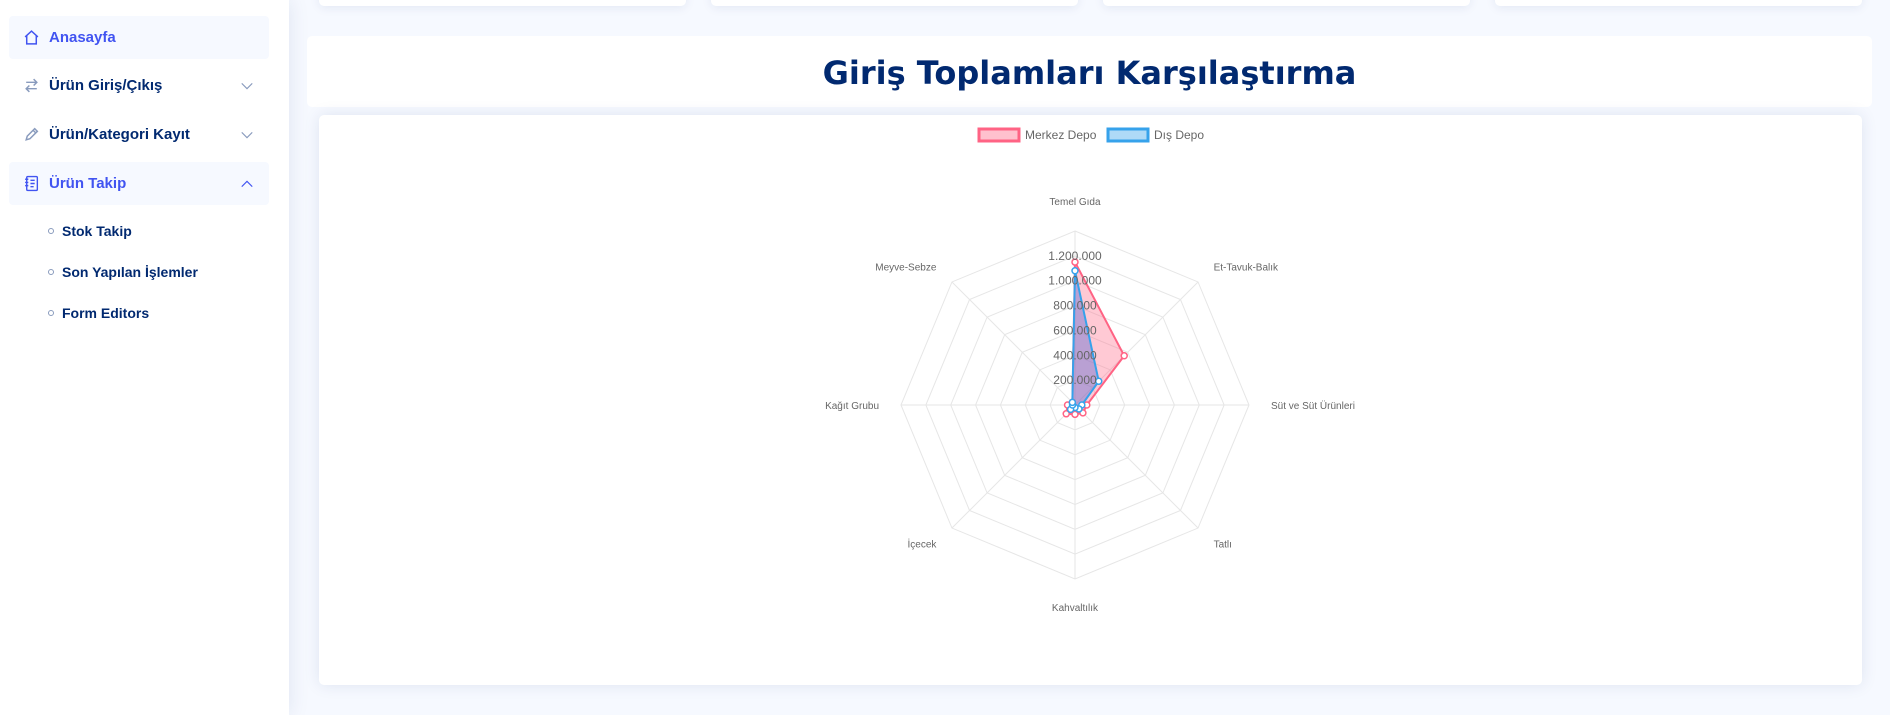 Image resolution: width=1890 pixels, height=715 pixels. I want to click on nav-item-urun-kategori-kayit: Ürün/Kategori Kayıt, so click(139, 134).